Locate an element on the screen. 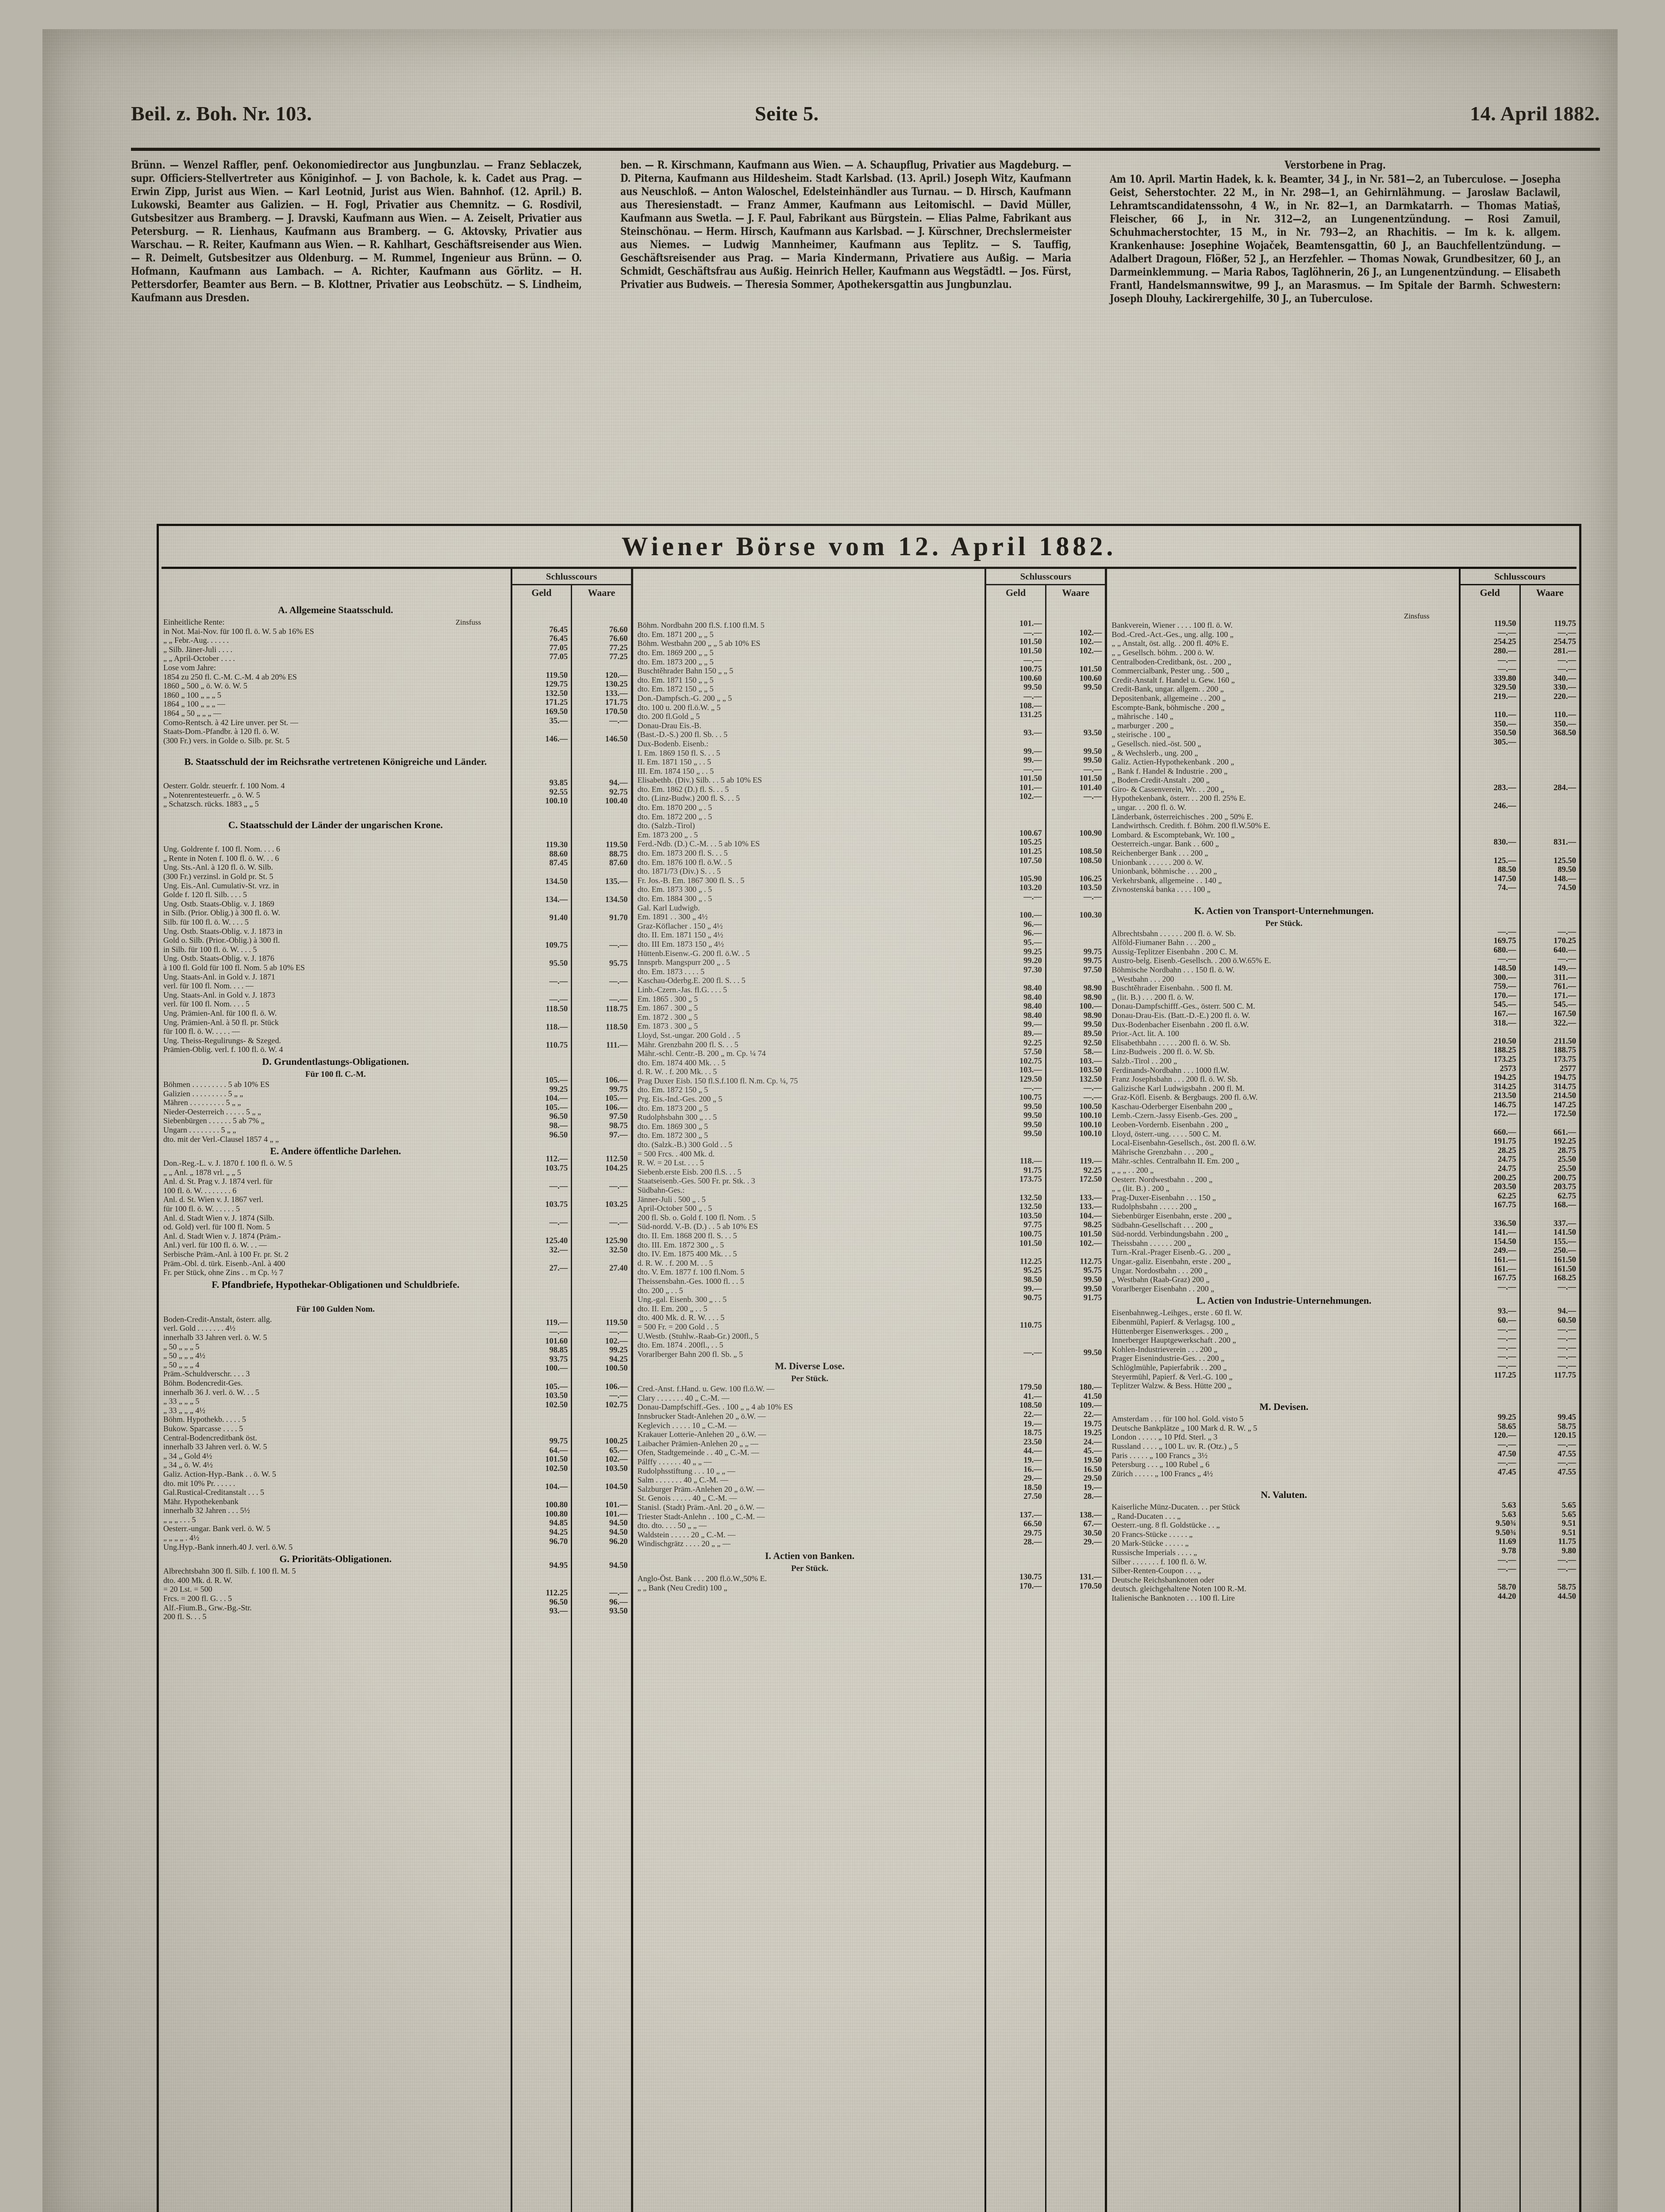  security-label: deutsch. gleichgehaltene Noten 100 R.-M. is located at coordinates (1179, 1589).